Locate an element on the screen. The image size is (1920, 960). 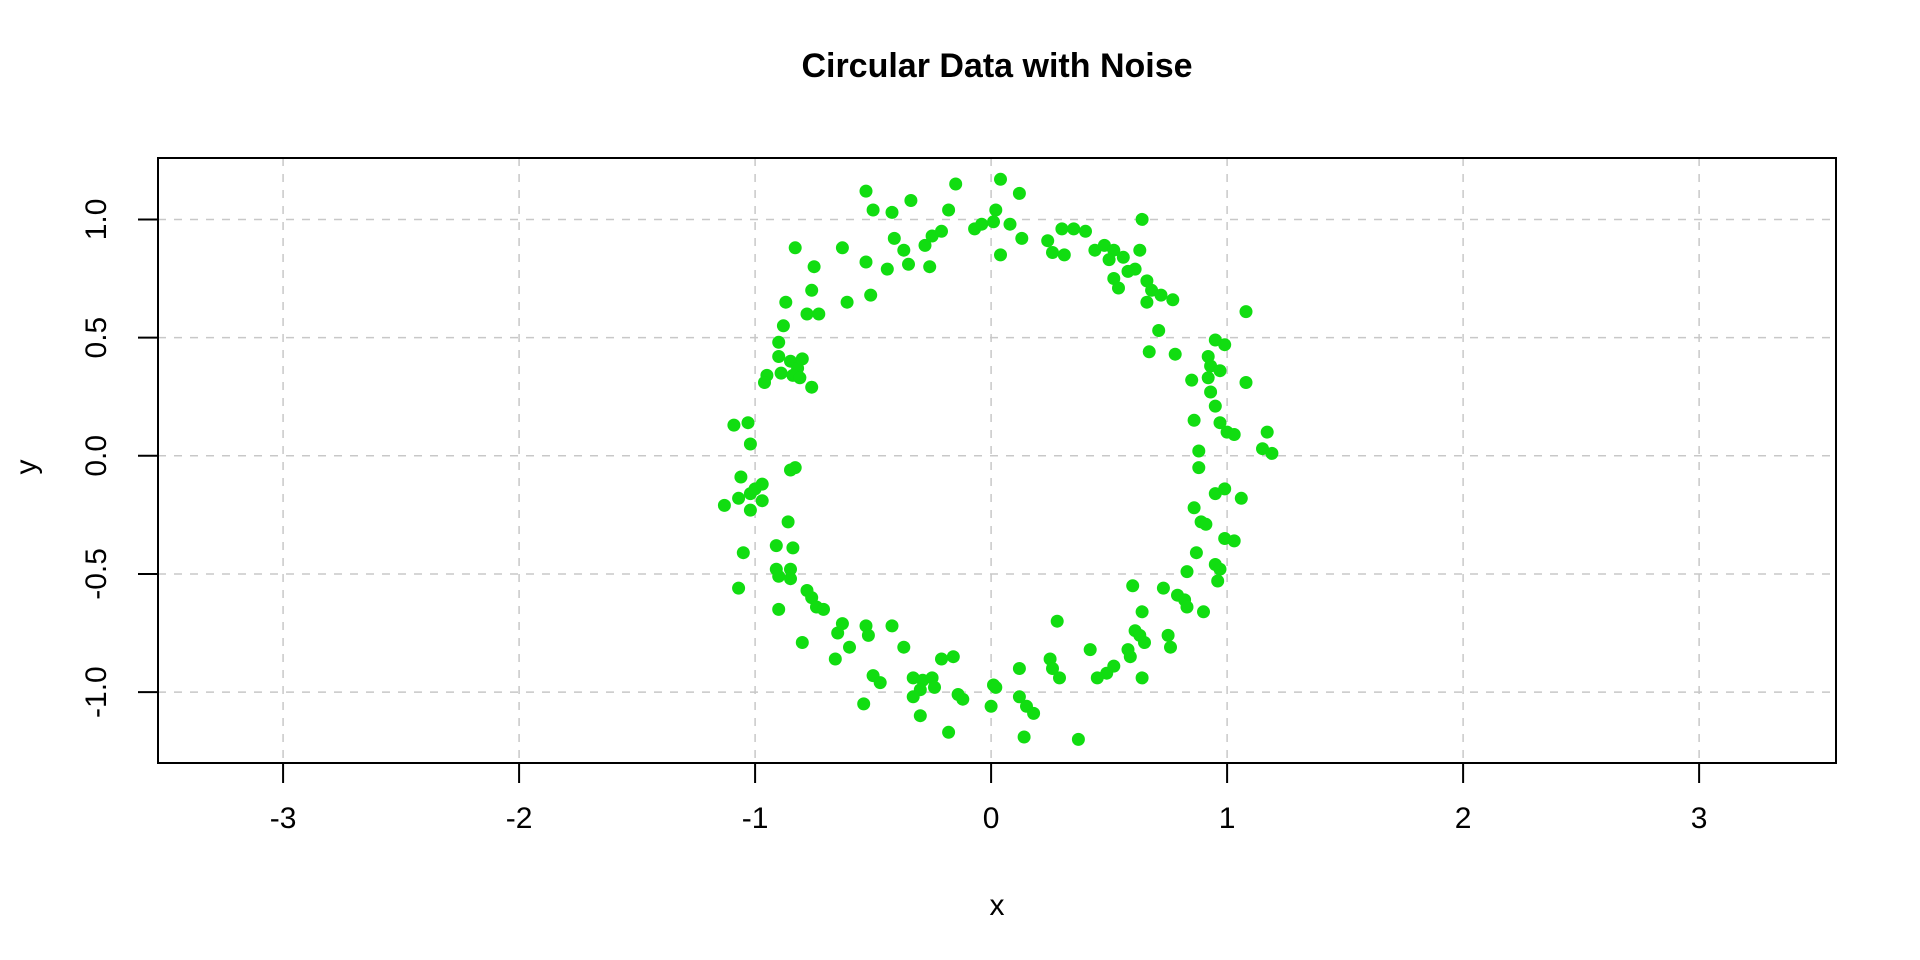
y-tick-label: 0.0 is located at coordinates (96, 456).